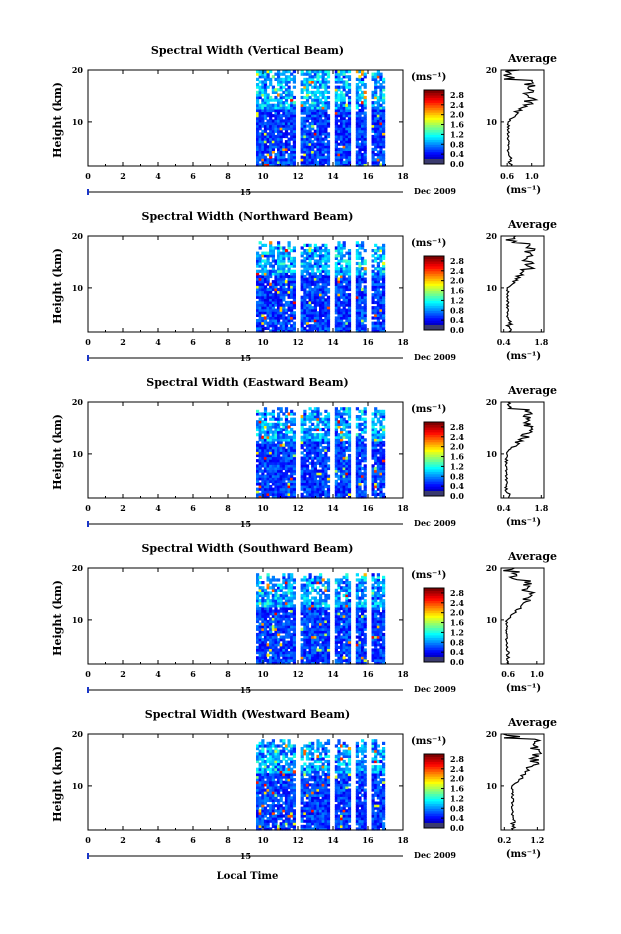 This screenshot has height=934, width=621. What do you see at coordinates (457, 271) in the screenshot?
I see `colorbar-tick-label: 2.4` at bounding box center [457, 271].